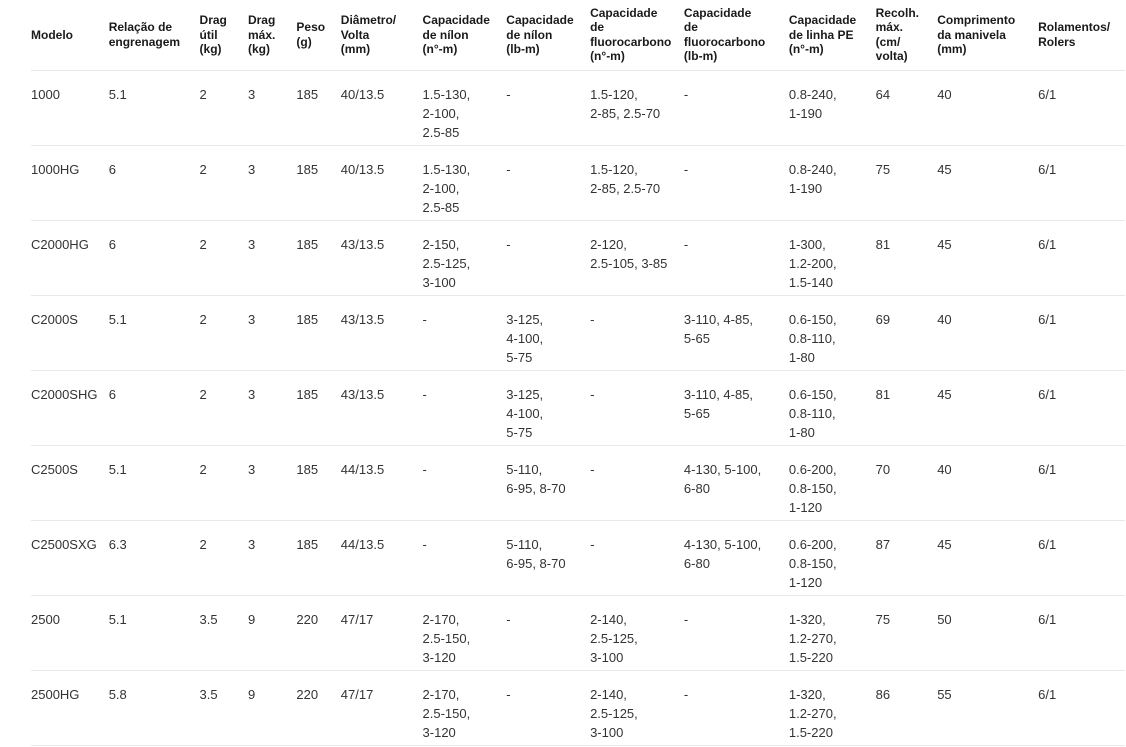 This screenshot has width=1126, height=747. Describe the element at coordinates (906, 558) in the screenshot. I see `cell-recolhimento-max-cm-volta: 87` at that location.